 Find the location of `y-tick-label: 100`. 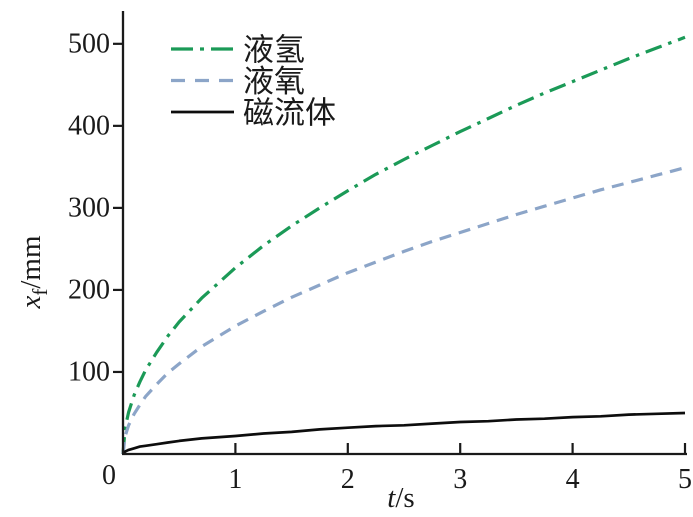

y-tick-label: 100 is located at coordinates (89, 371).